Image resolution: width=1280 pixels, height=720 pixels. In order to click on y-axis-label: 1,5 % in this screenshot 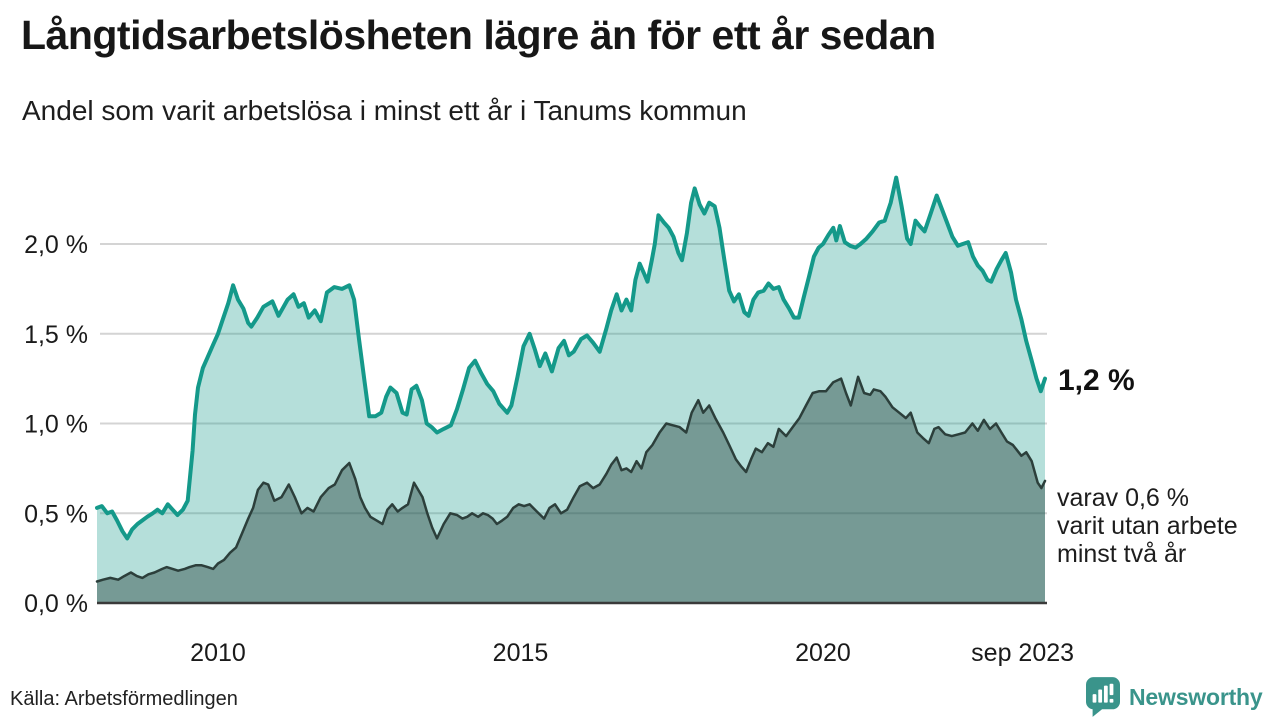, I will do `click(56, 335)`.